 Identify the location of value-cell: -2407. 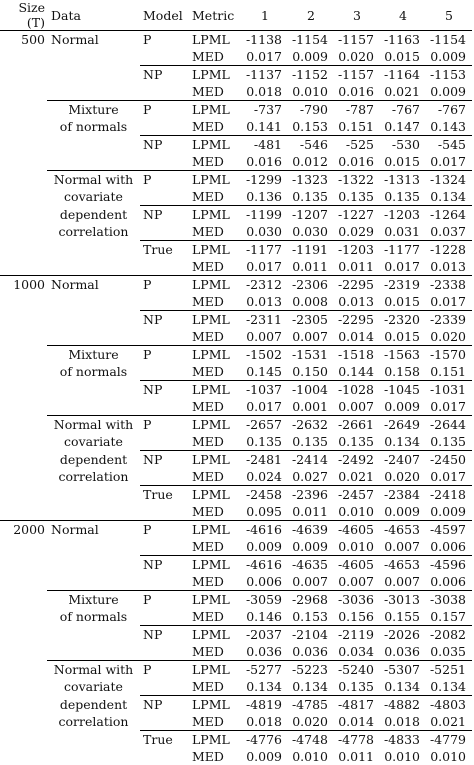
(403, 460).